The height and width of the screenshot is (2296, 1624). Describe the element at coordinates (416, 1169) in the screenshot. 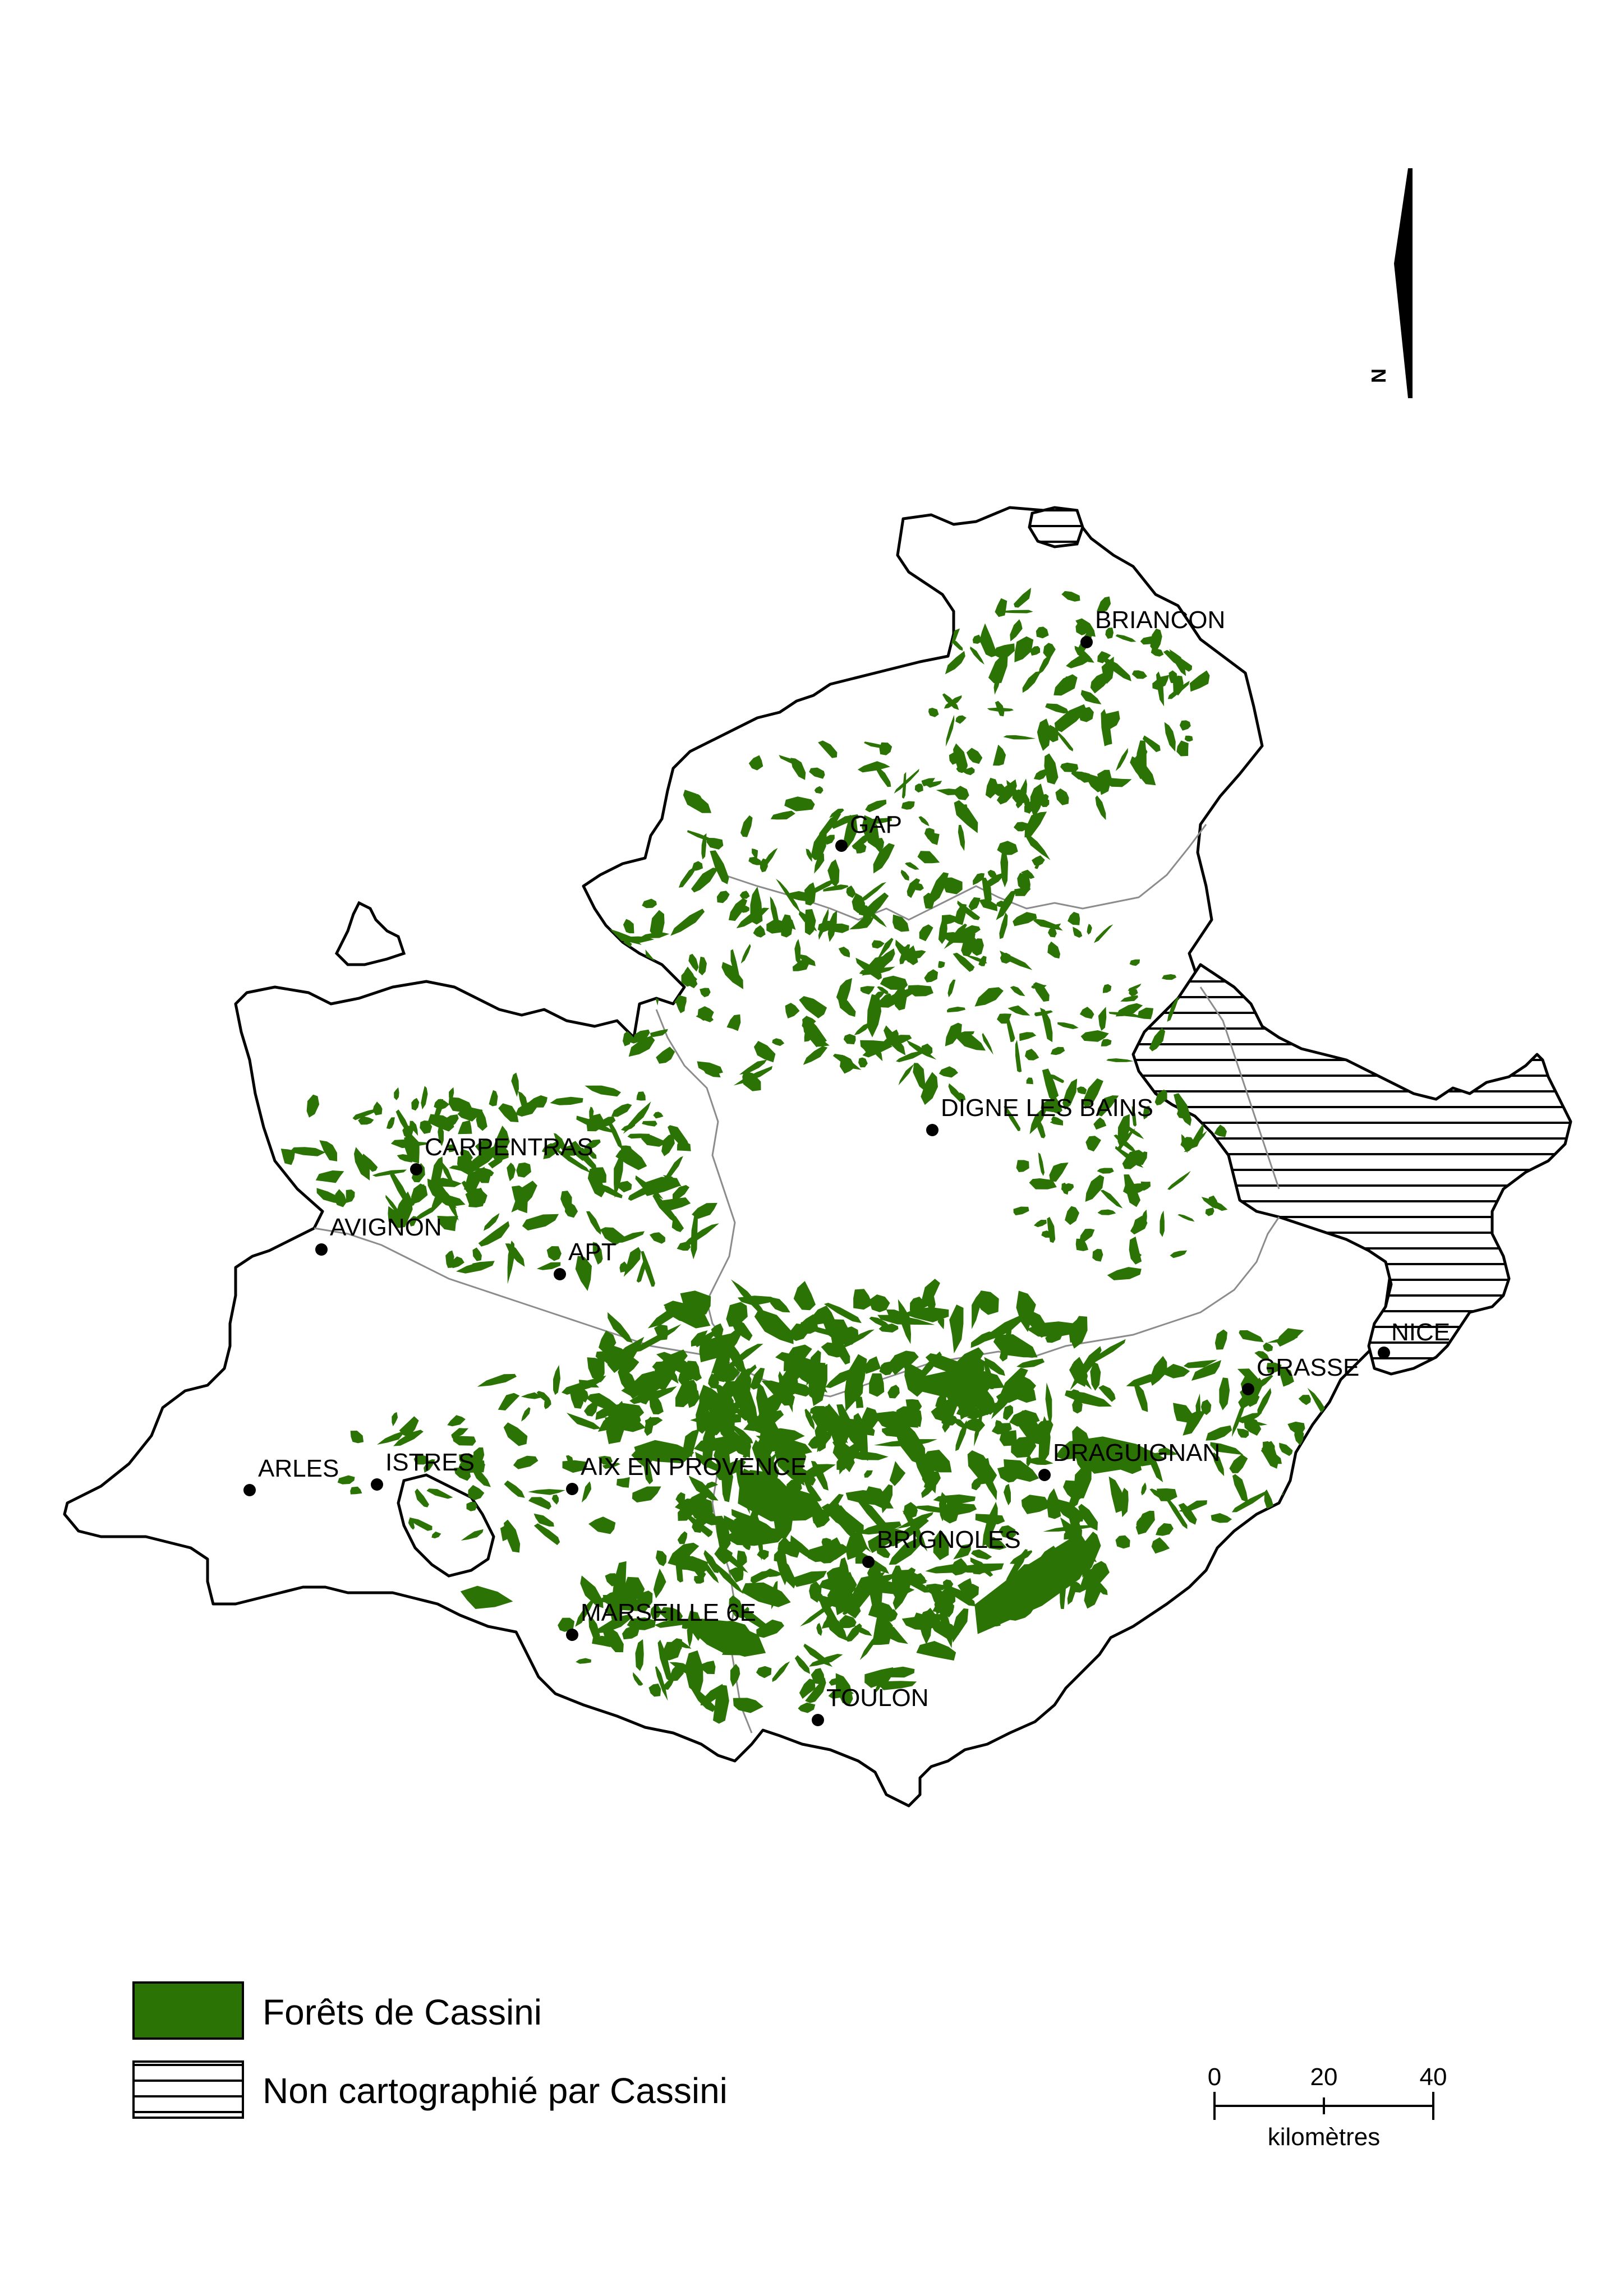

I see `city-marker-carpentras` at that location.